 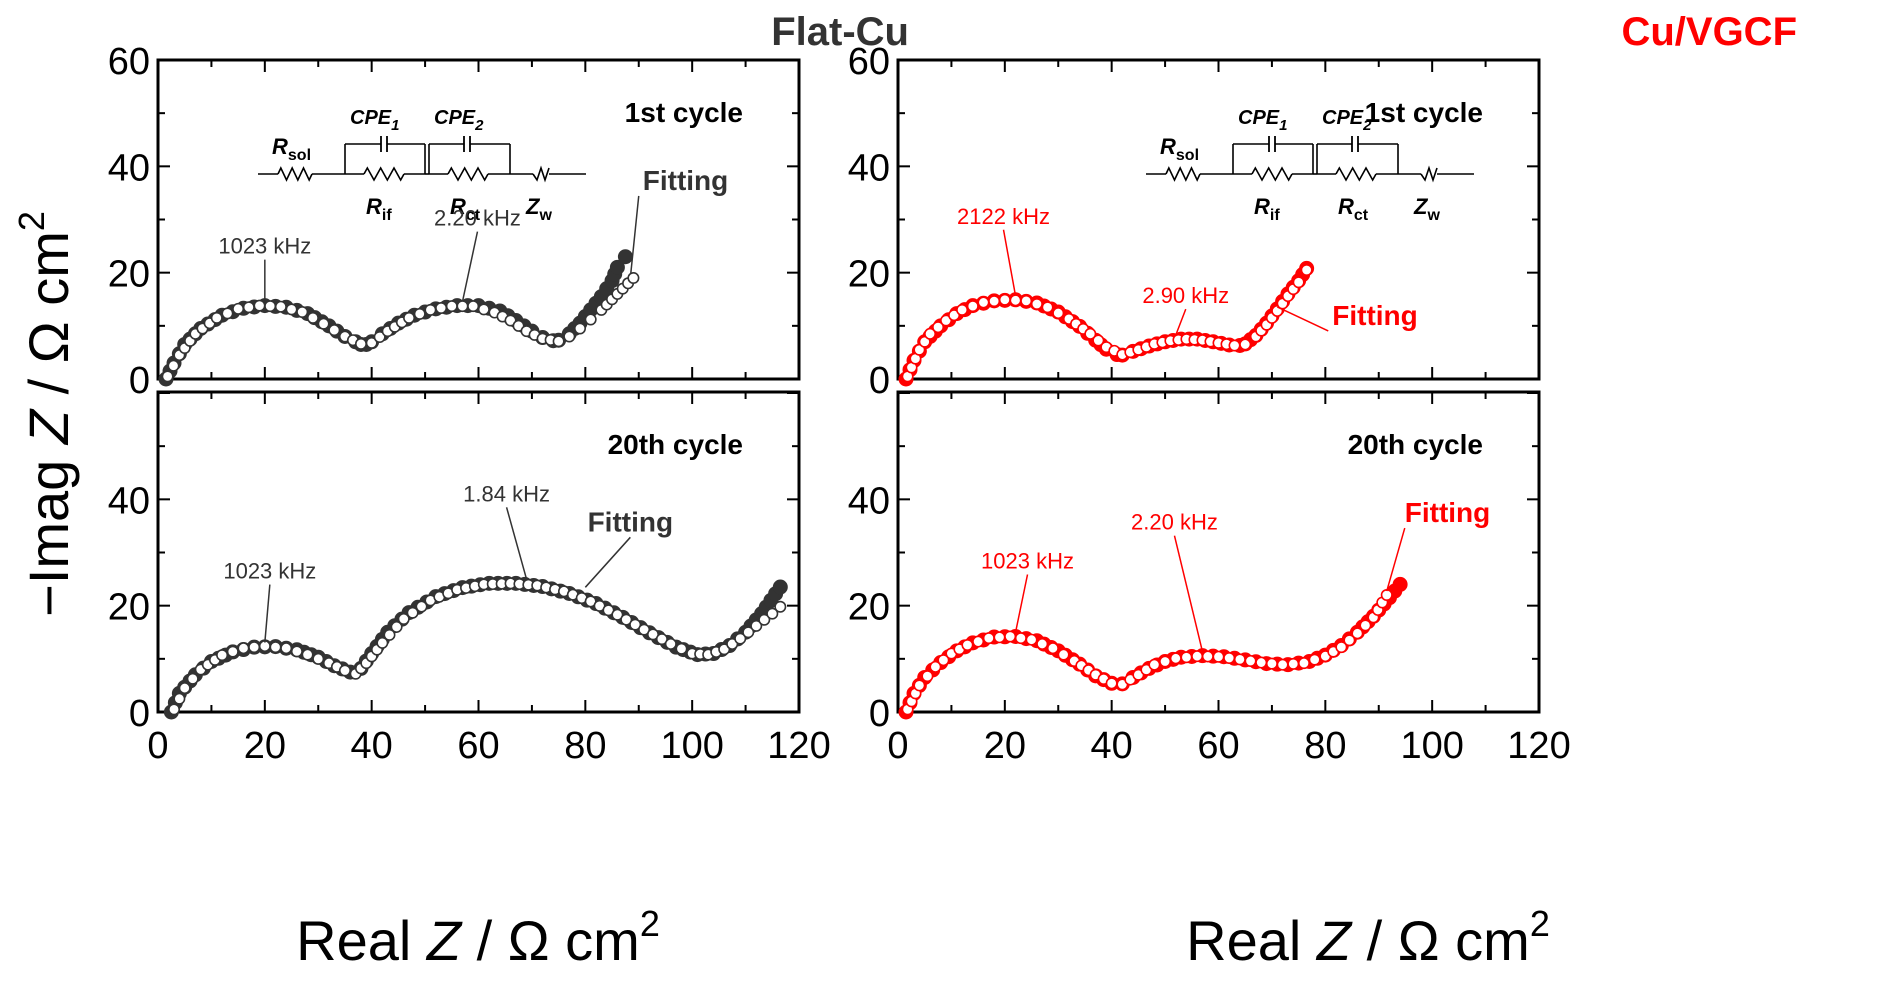 What do you see at coordinates (478, 746) in the screenshot?
I see `x-tick-label: 60` at bounding box center [478, 746].